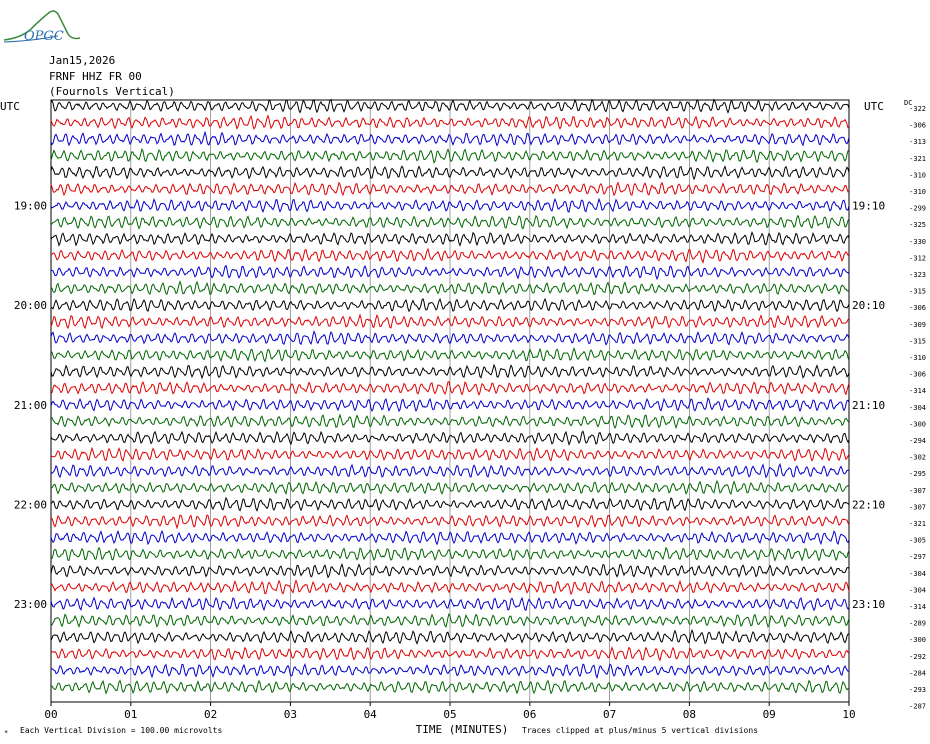 Image resolution: width=930 pixels, height=744 pixels. What do you see at coordinates (462, 729) in the screenshot?
I see `x-axis-title: TIME (MINUTES)` at bounding box center [462, 729].